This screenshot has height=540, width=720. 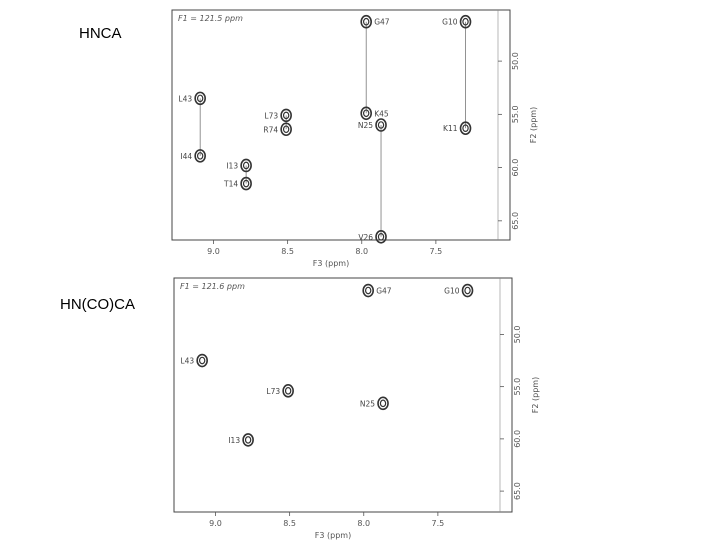 What do you see at coordinates (186, 156) in the screenshot?
I see `peak-label: I44` at bounding box center [186, 156].